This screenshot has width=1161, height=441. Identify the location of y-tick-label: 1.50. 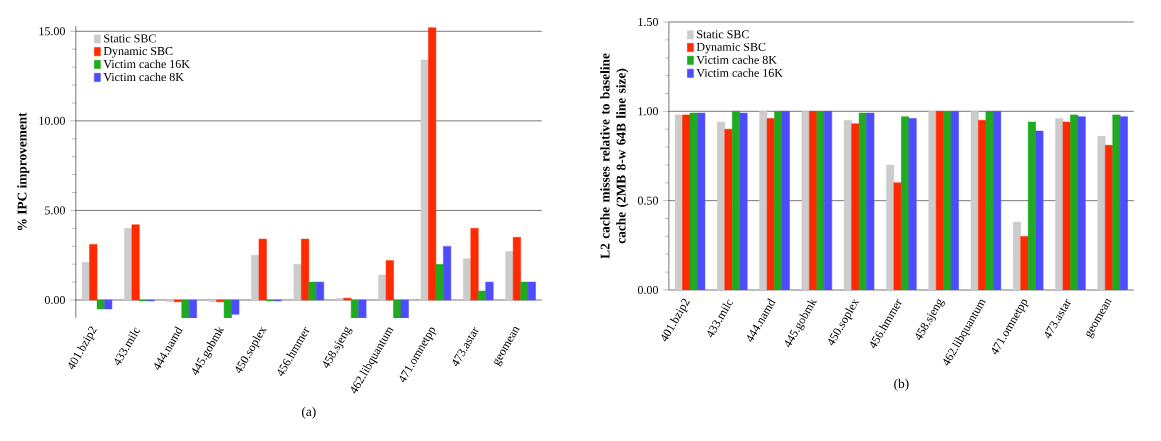
(648, 22).